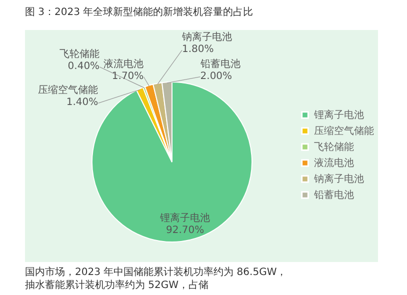 Image resolution: width=407 pixels, height=295 pixels. I want to click on chart-title: 图 3：2023 年全球新型储能的新增装机容量的占比, so click(139, 12).